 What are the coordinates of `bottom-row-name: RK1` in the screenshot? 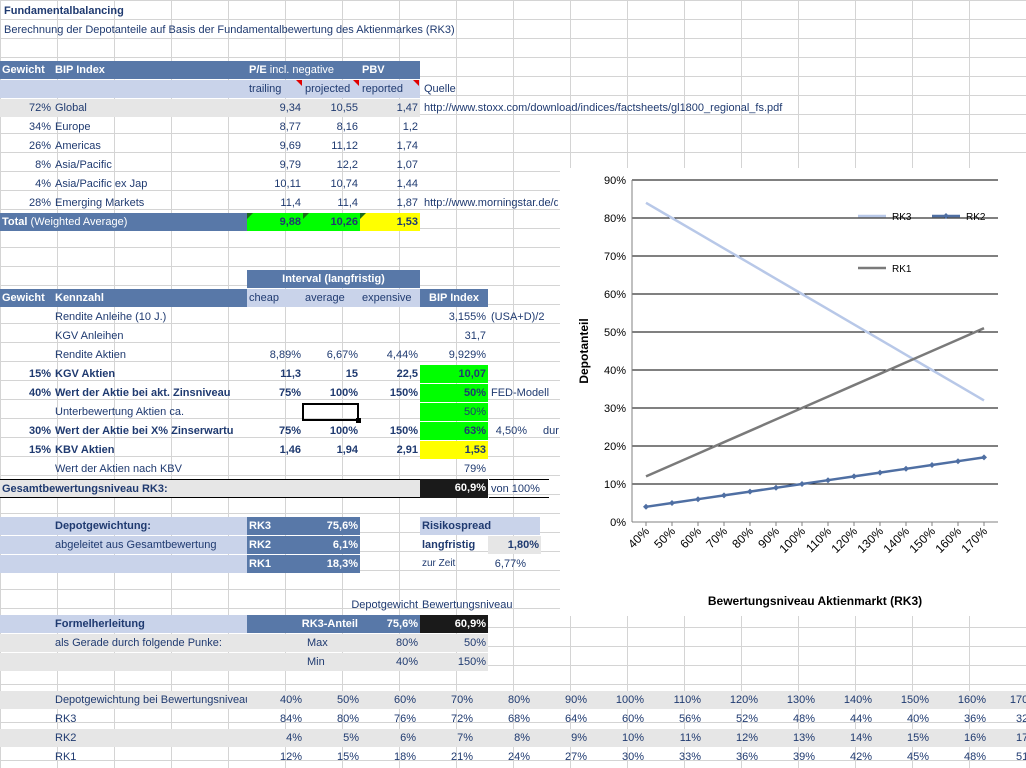 It's located at (66, 757).